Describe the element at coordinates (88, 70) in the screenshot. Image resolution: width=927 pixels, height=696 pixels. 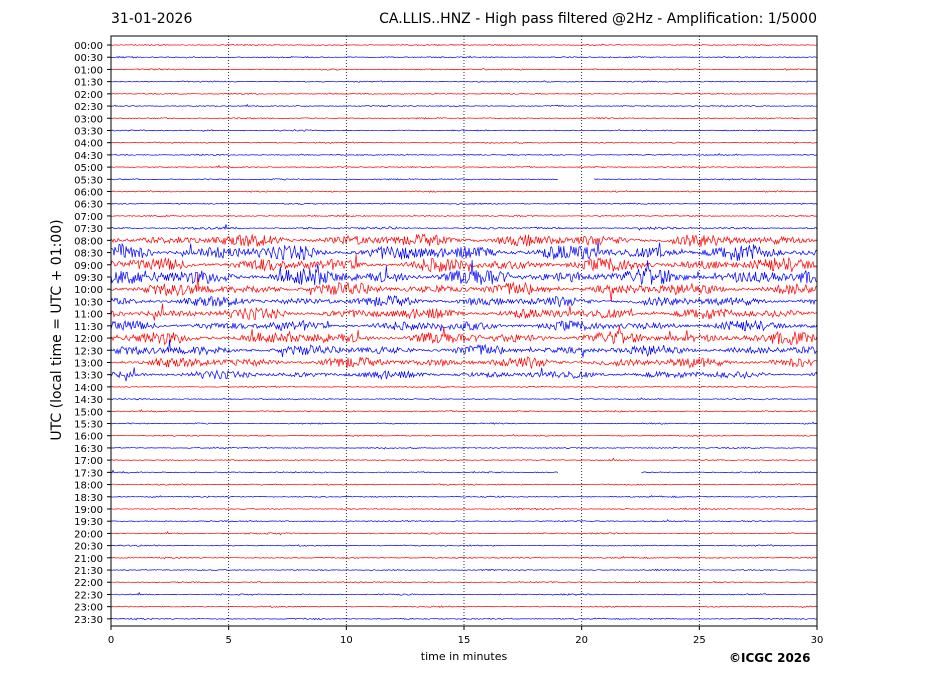
I see `y-tick-label: 01:00` at that location.